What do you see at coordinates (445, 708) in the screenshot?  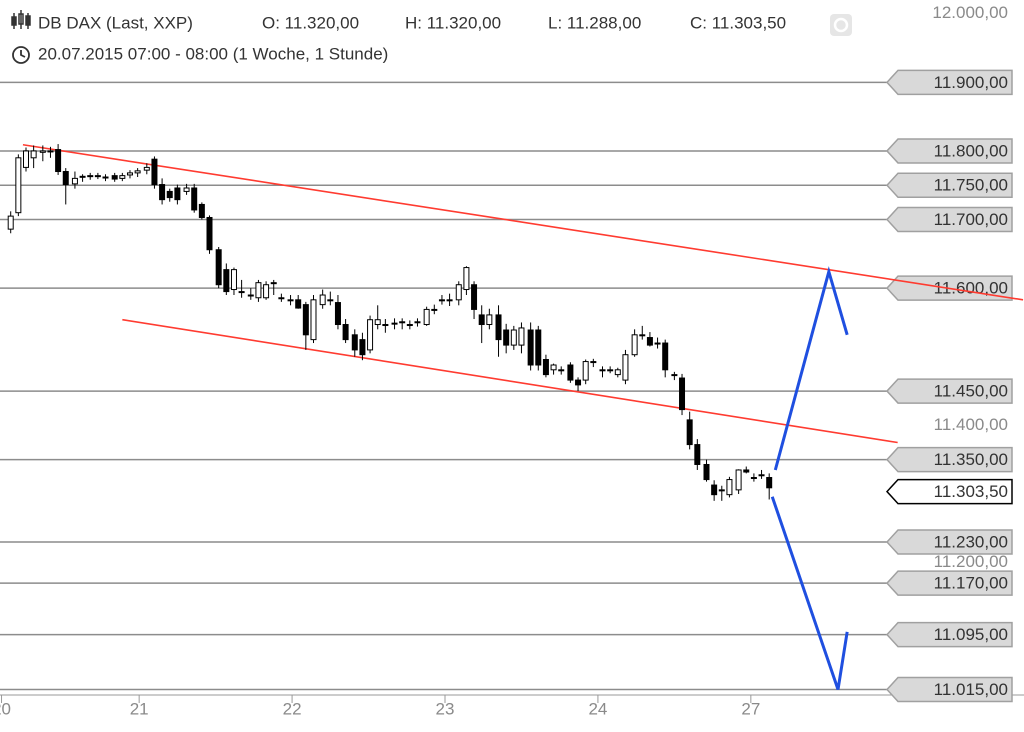 I see `x-tick-label: 23` at bounding box center [445, 708].